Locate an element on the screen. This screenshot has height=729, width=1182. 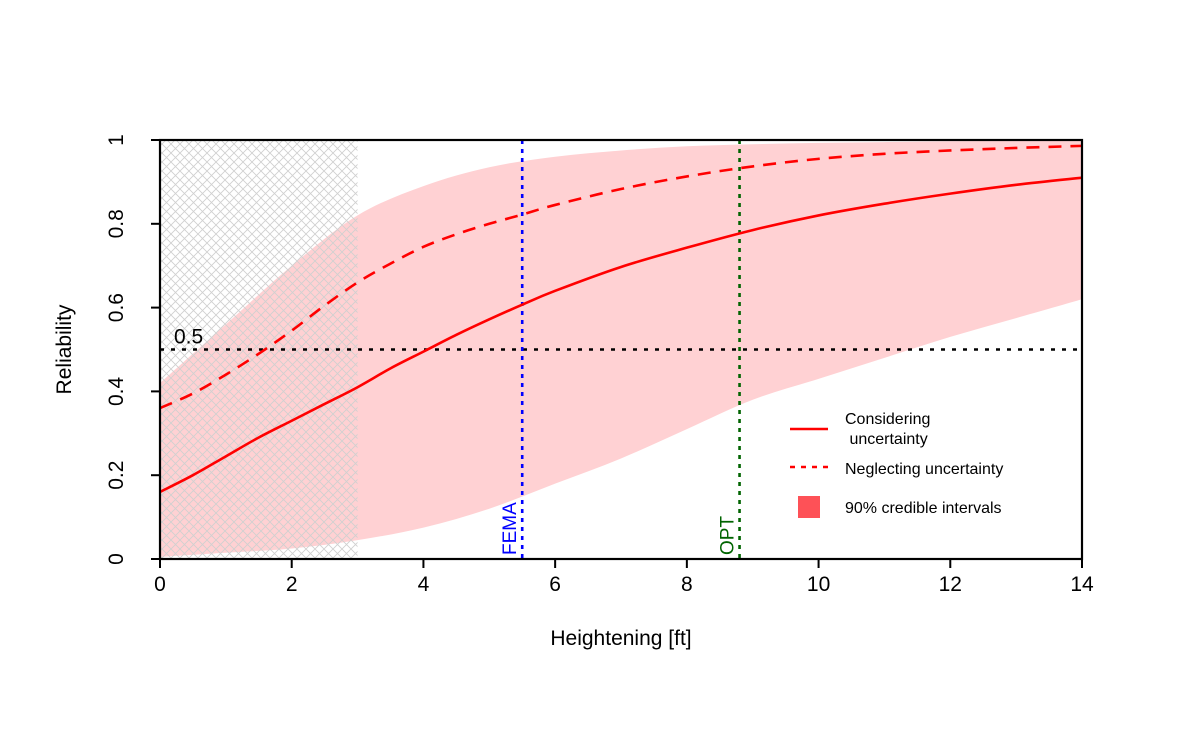
hline-label: 0.5 is located at coordinates (188, 337).